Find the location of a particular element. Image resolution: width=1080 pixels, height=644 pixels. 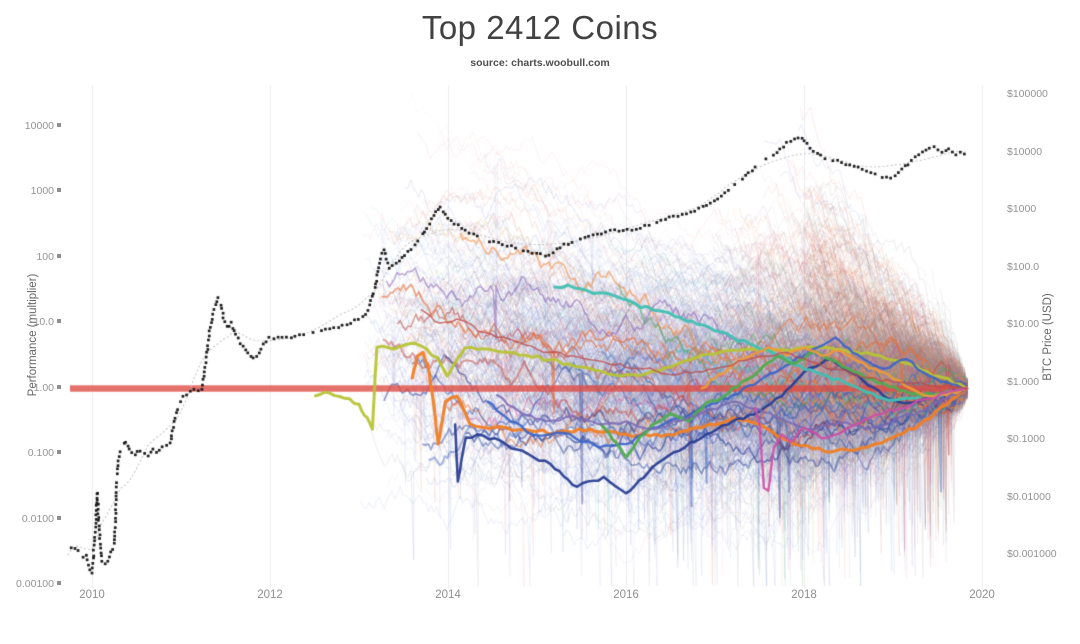

x-axis-tick: 2018 is located at coordinates (804, 595).